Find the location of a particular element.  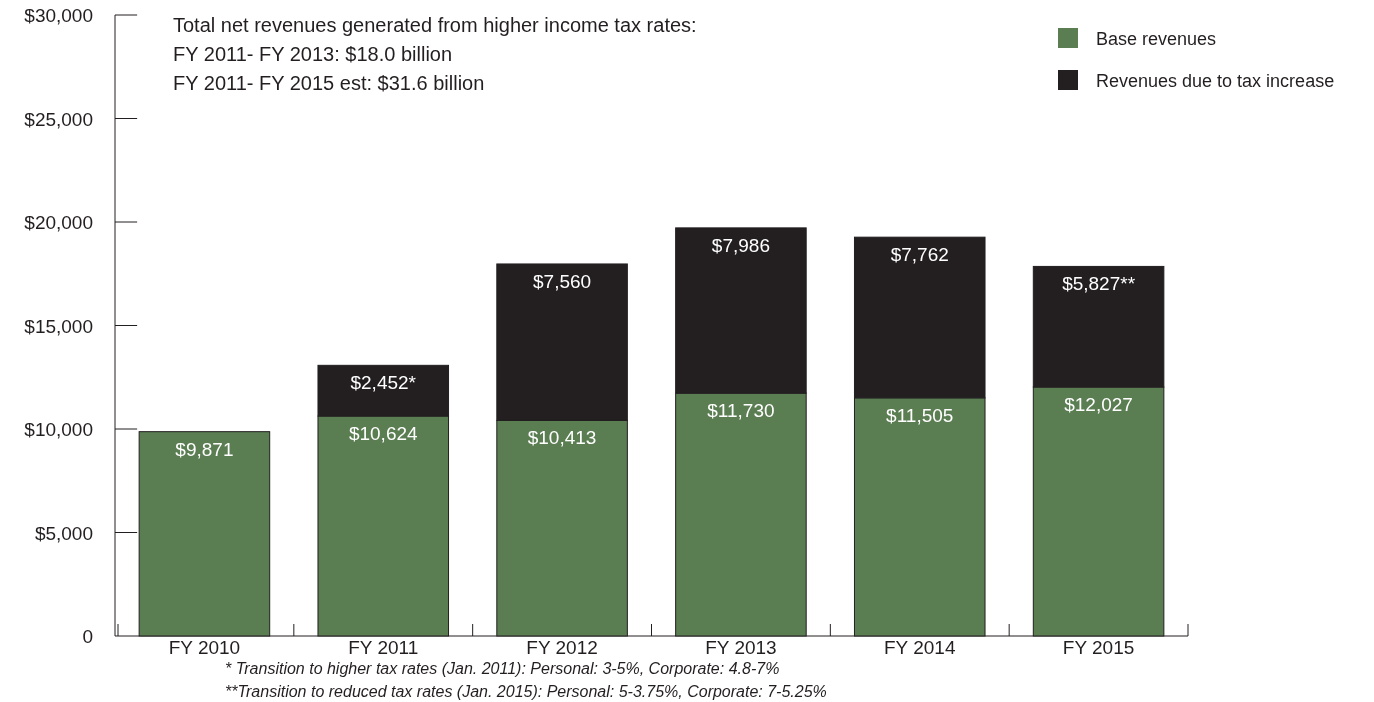

y-tick-label: $25,000 is located at coordinates (58, 119).